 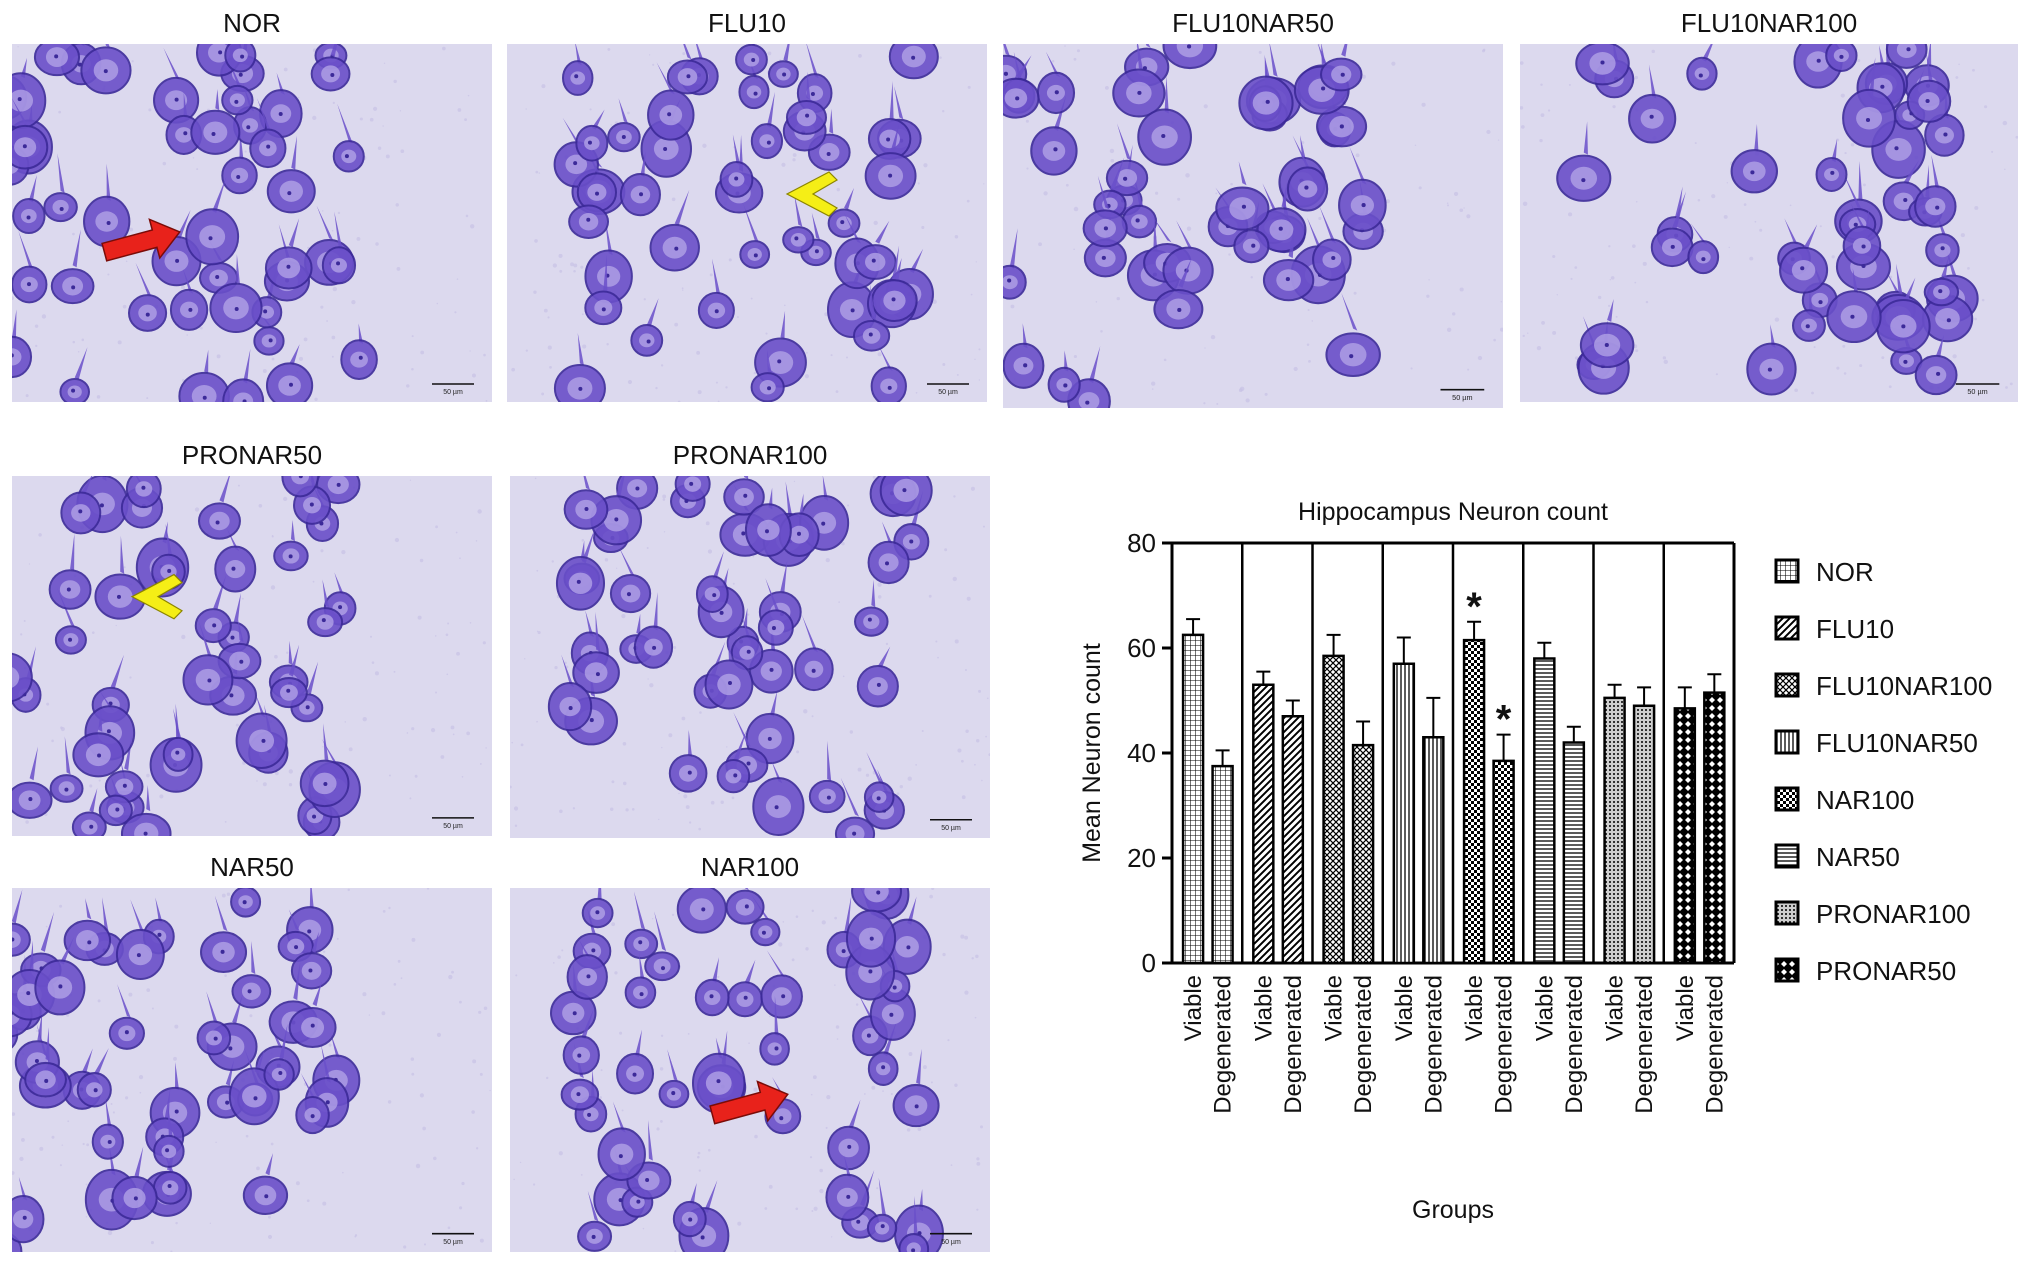 I want to click on micrograph-panel-flu10: FLU10 50 µm, so click(x=747, y=205).